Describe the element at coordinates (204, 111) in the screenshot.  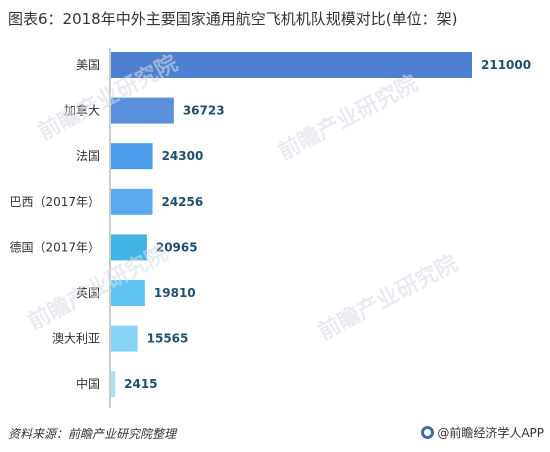
I see `value-label-1: 36723` at that location.